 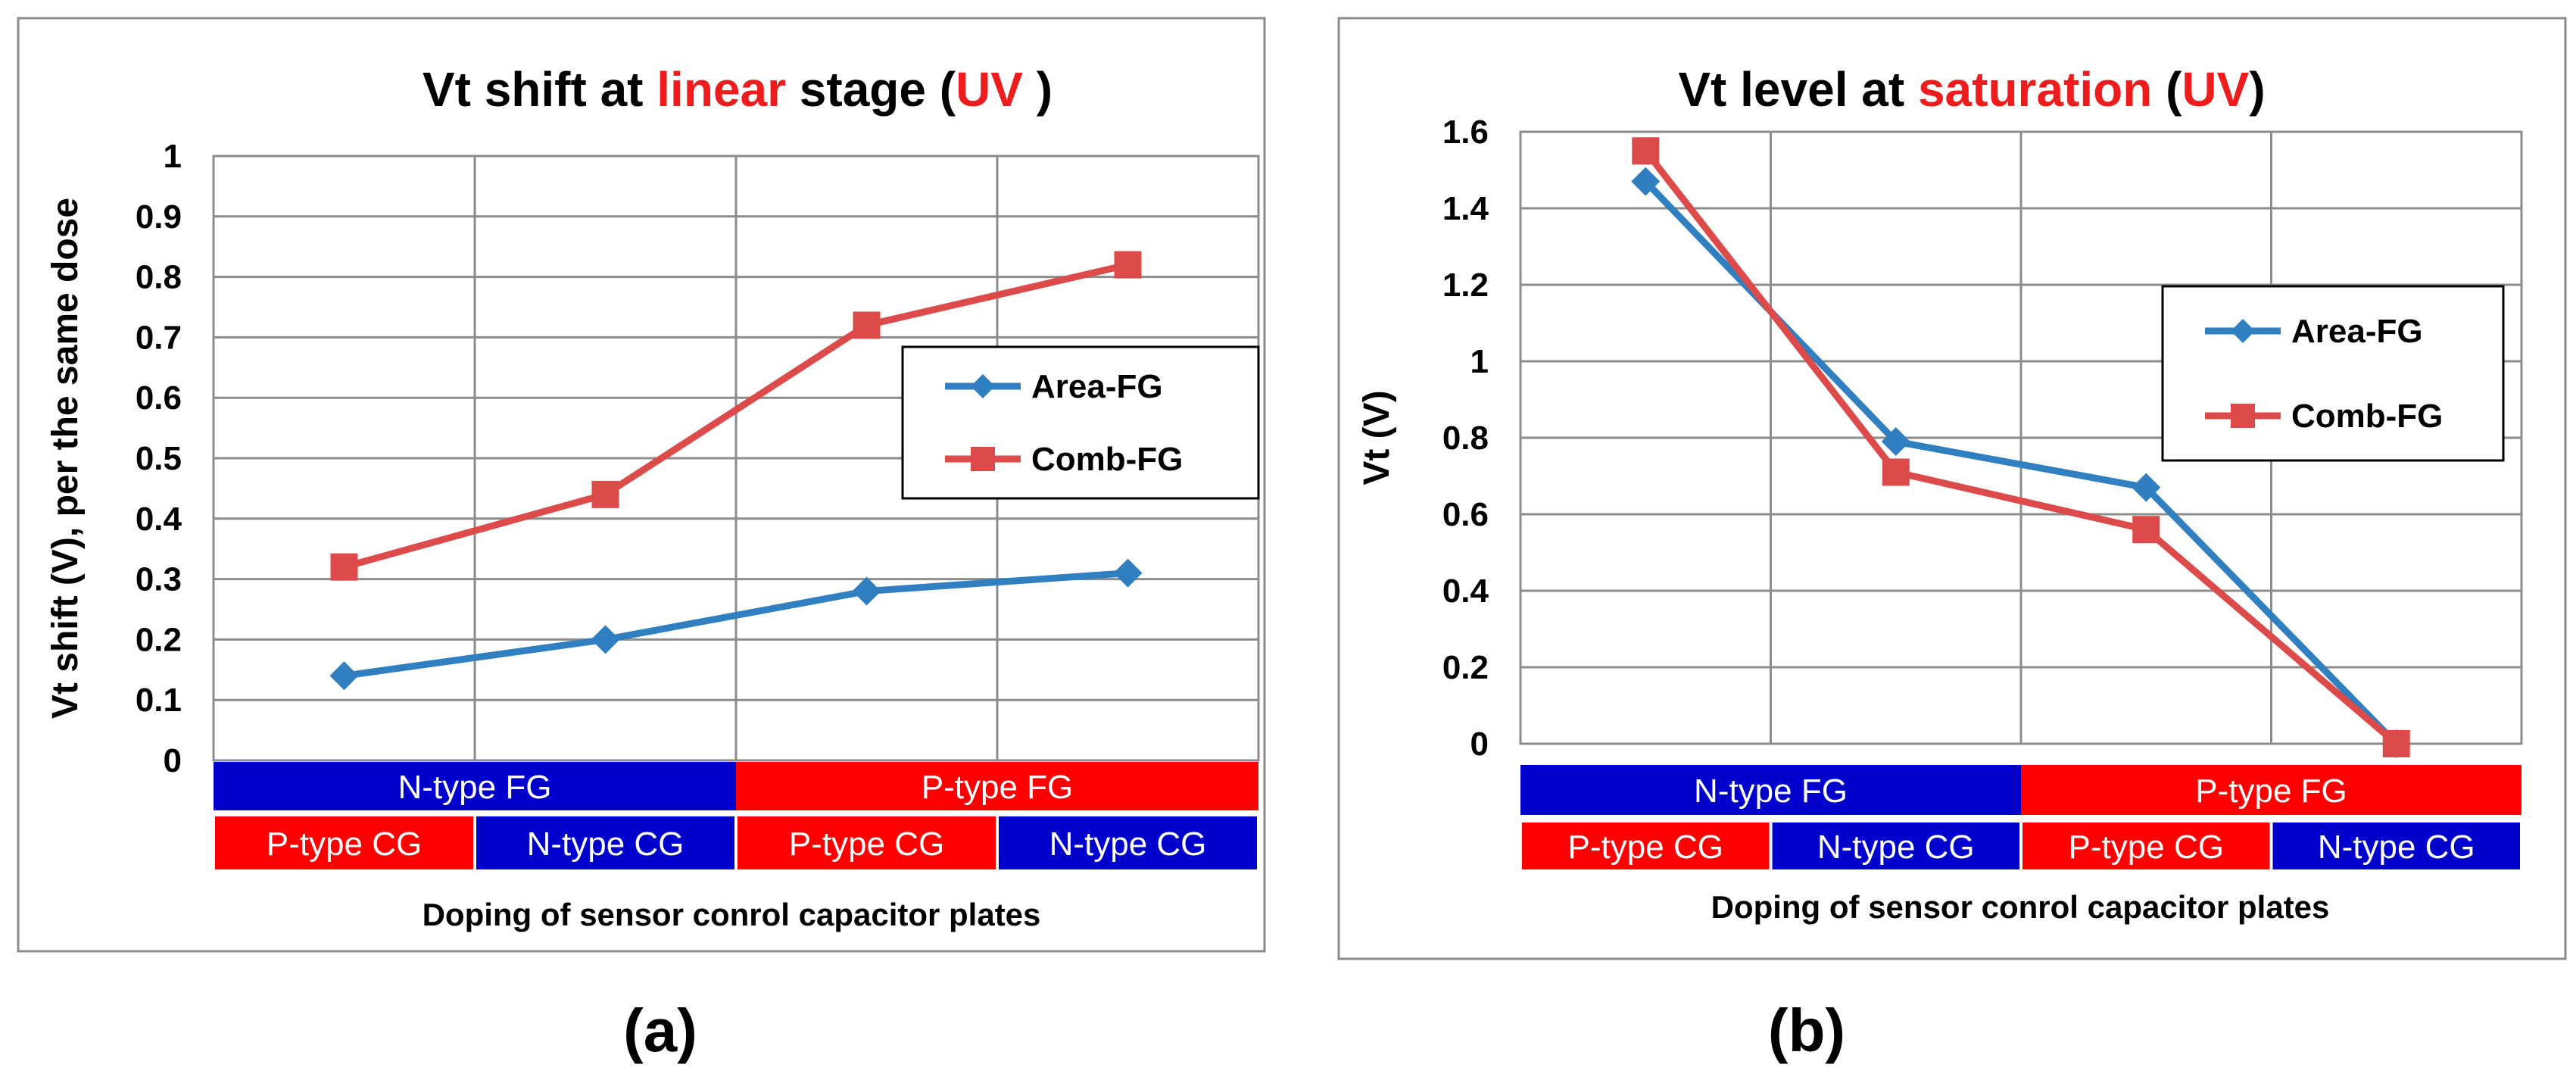 What do you see at coordinates (1377, 437) in the screenshot?
I see `y-axis-label: Vt (V)` at bounding box center [1377, 437].